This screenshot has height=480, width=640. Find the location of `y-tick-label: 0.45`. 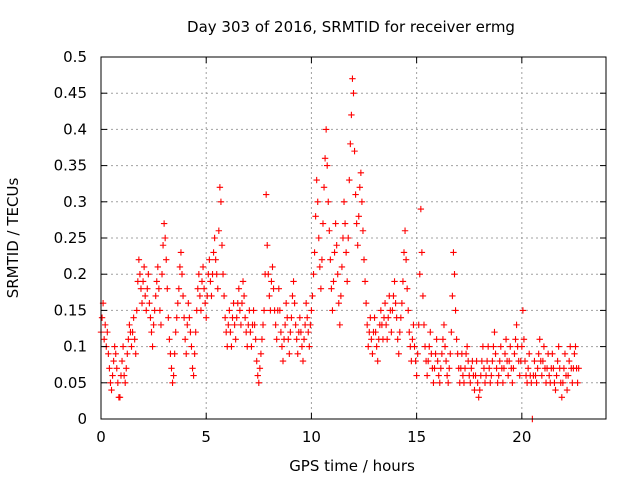

y-tick-label: 0.45 is located at coordinates (70, 93).